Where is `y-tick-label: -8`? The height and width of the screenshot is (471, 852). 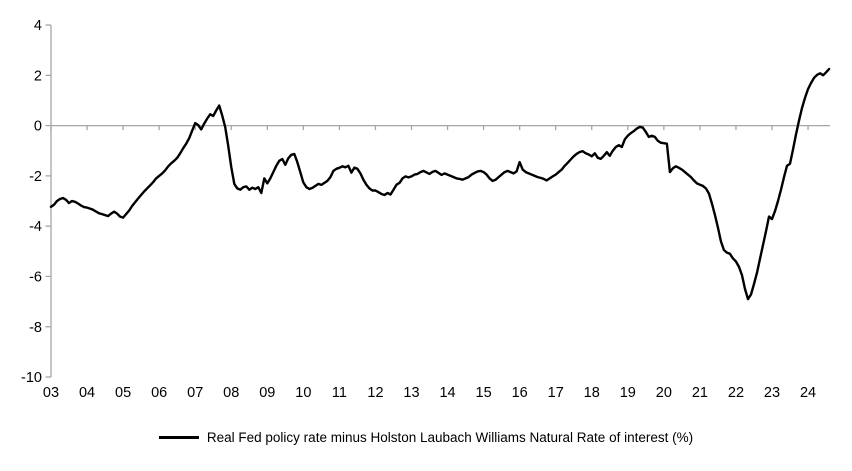 y-tick-label: -8 is located at coordinates (35, 328).